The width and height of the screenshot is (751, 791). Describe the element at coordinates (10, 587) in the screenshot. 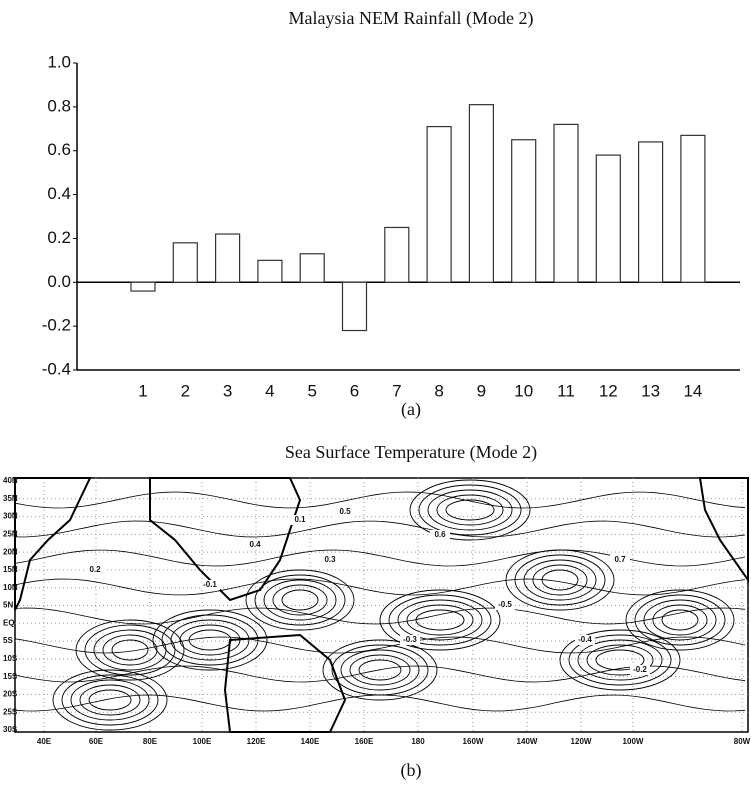

I see `lat-label: 10N` at that location.